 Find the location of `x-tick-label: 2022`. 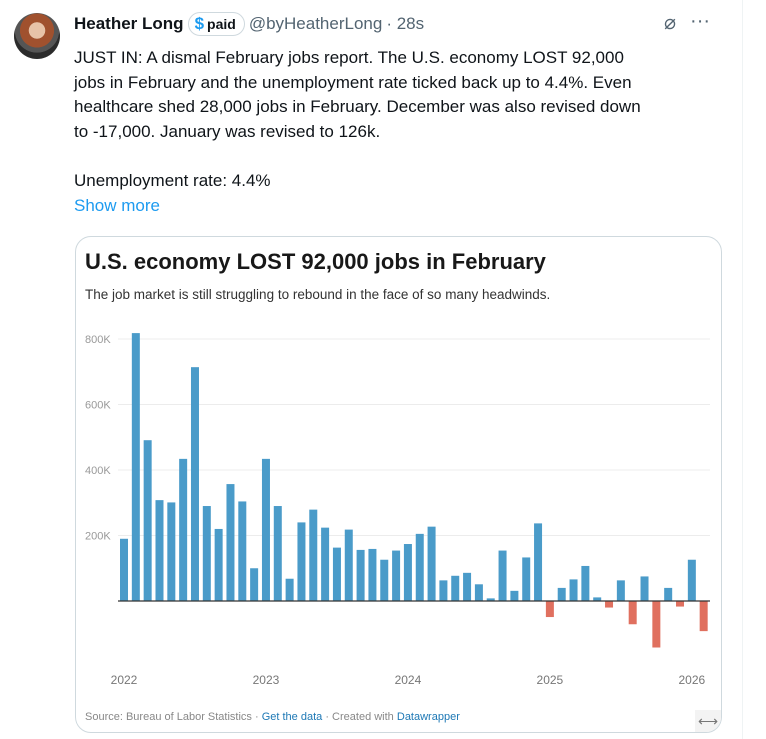

x-tick-label: 2022 is located at coordinates (124, 680).